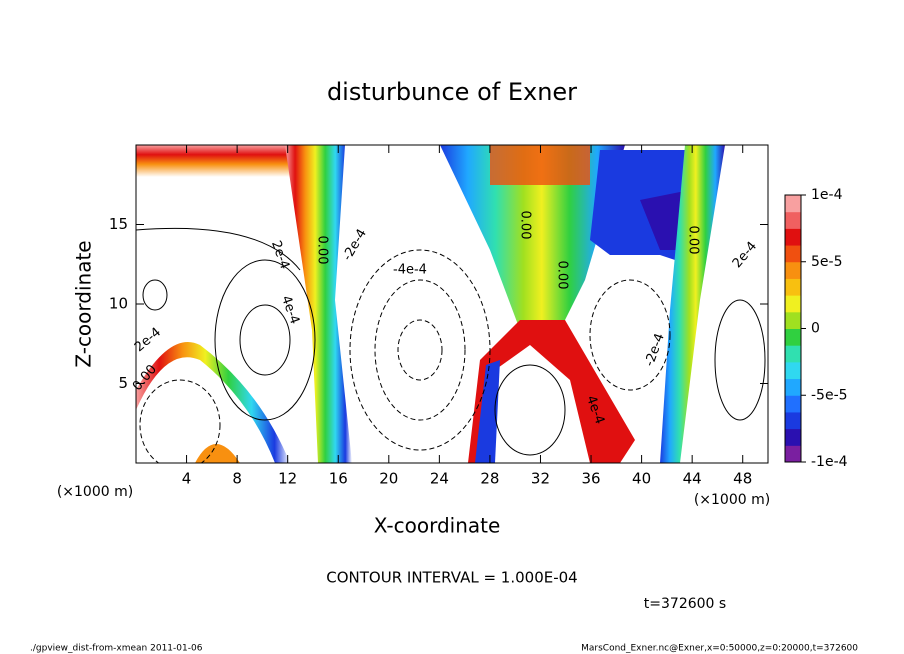 This screenshot has height=654, width=904. What do you see at coordinates (452, 92) in the screenshot?
I see `chart-title: disturbunce of Exner` at bounding box center [452, 92].